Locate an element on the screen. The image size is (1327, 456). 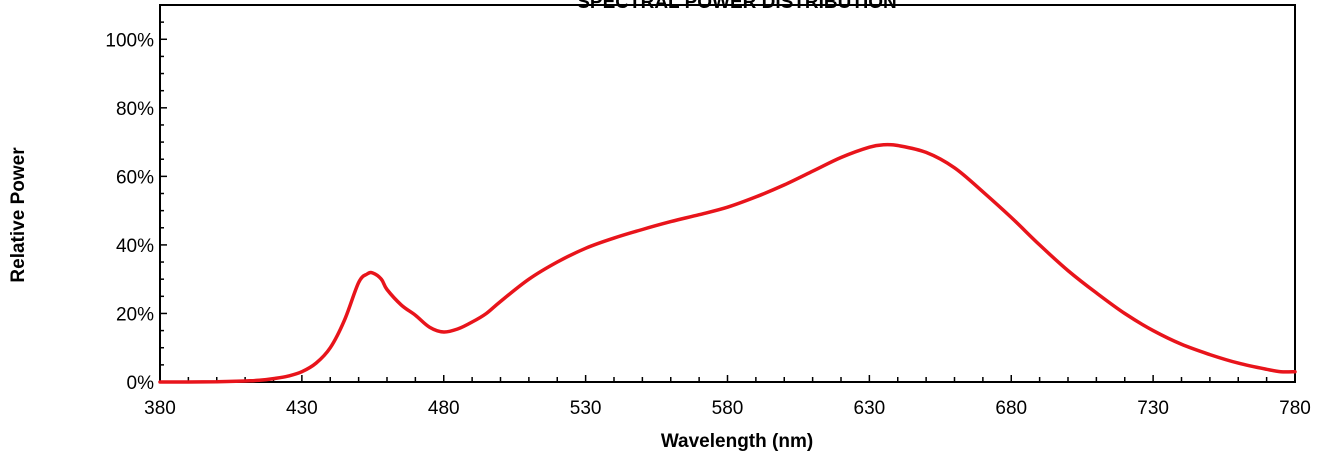
x-tick-label: 530 is located at coordinates (586, 408).